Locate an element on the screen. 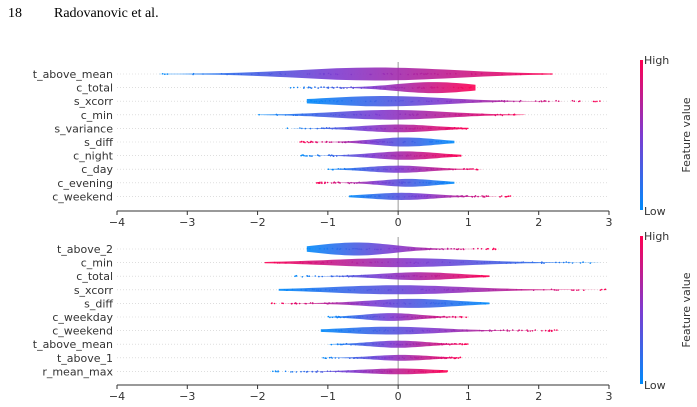 This screenshot has height=407, width=697. violin-s_diff is located at coordinates (377, 142).